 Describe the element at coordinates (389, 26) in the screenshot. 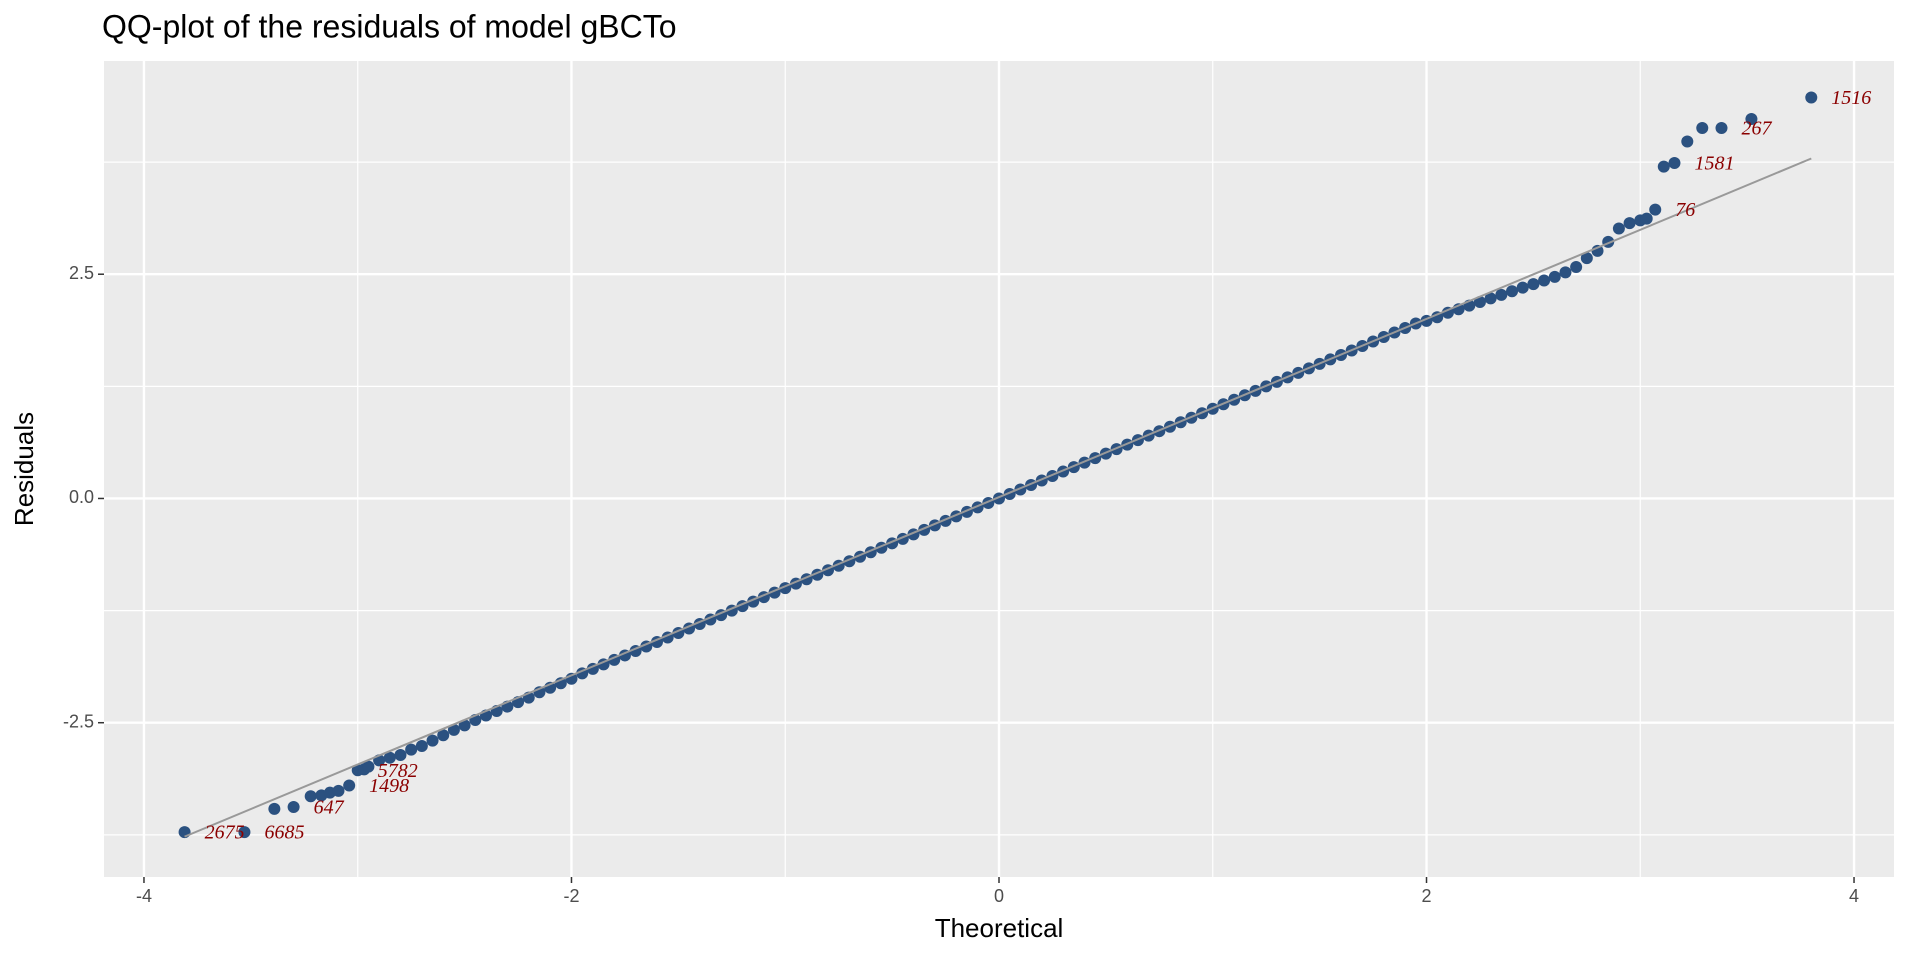

I see `chart-title: QQ-plot of the residuals of model gBCTo` at that location.